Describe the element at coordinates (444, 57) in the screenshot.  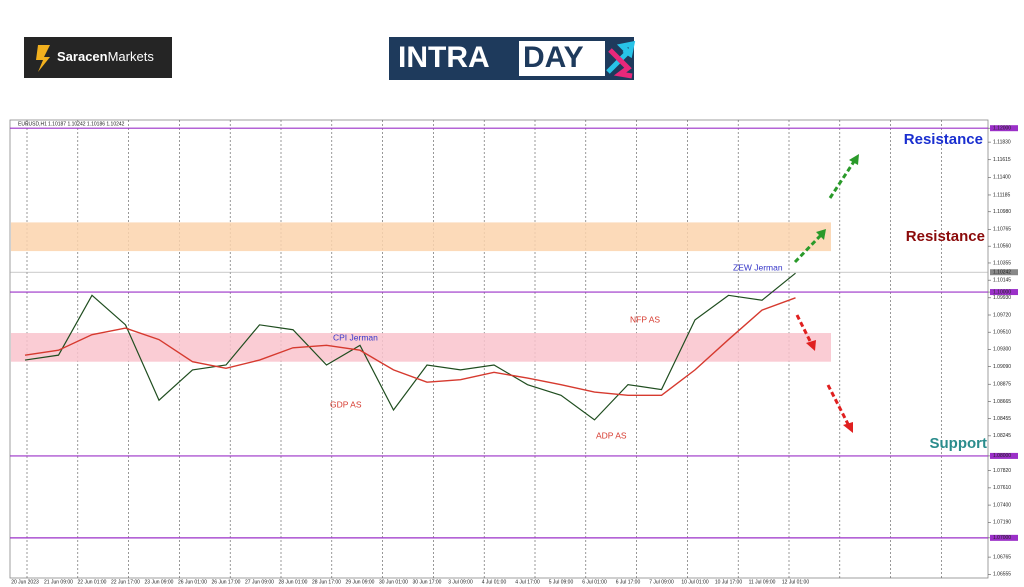
I see `logo-word: INTRA` at that location.